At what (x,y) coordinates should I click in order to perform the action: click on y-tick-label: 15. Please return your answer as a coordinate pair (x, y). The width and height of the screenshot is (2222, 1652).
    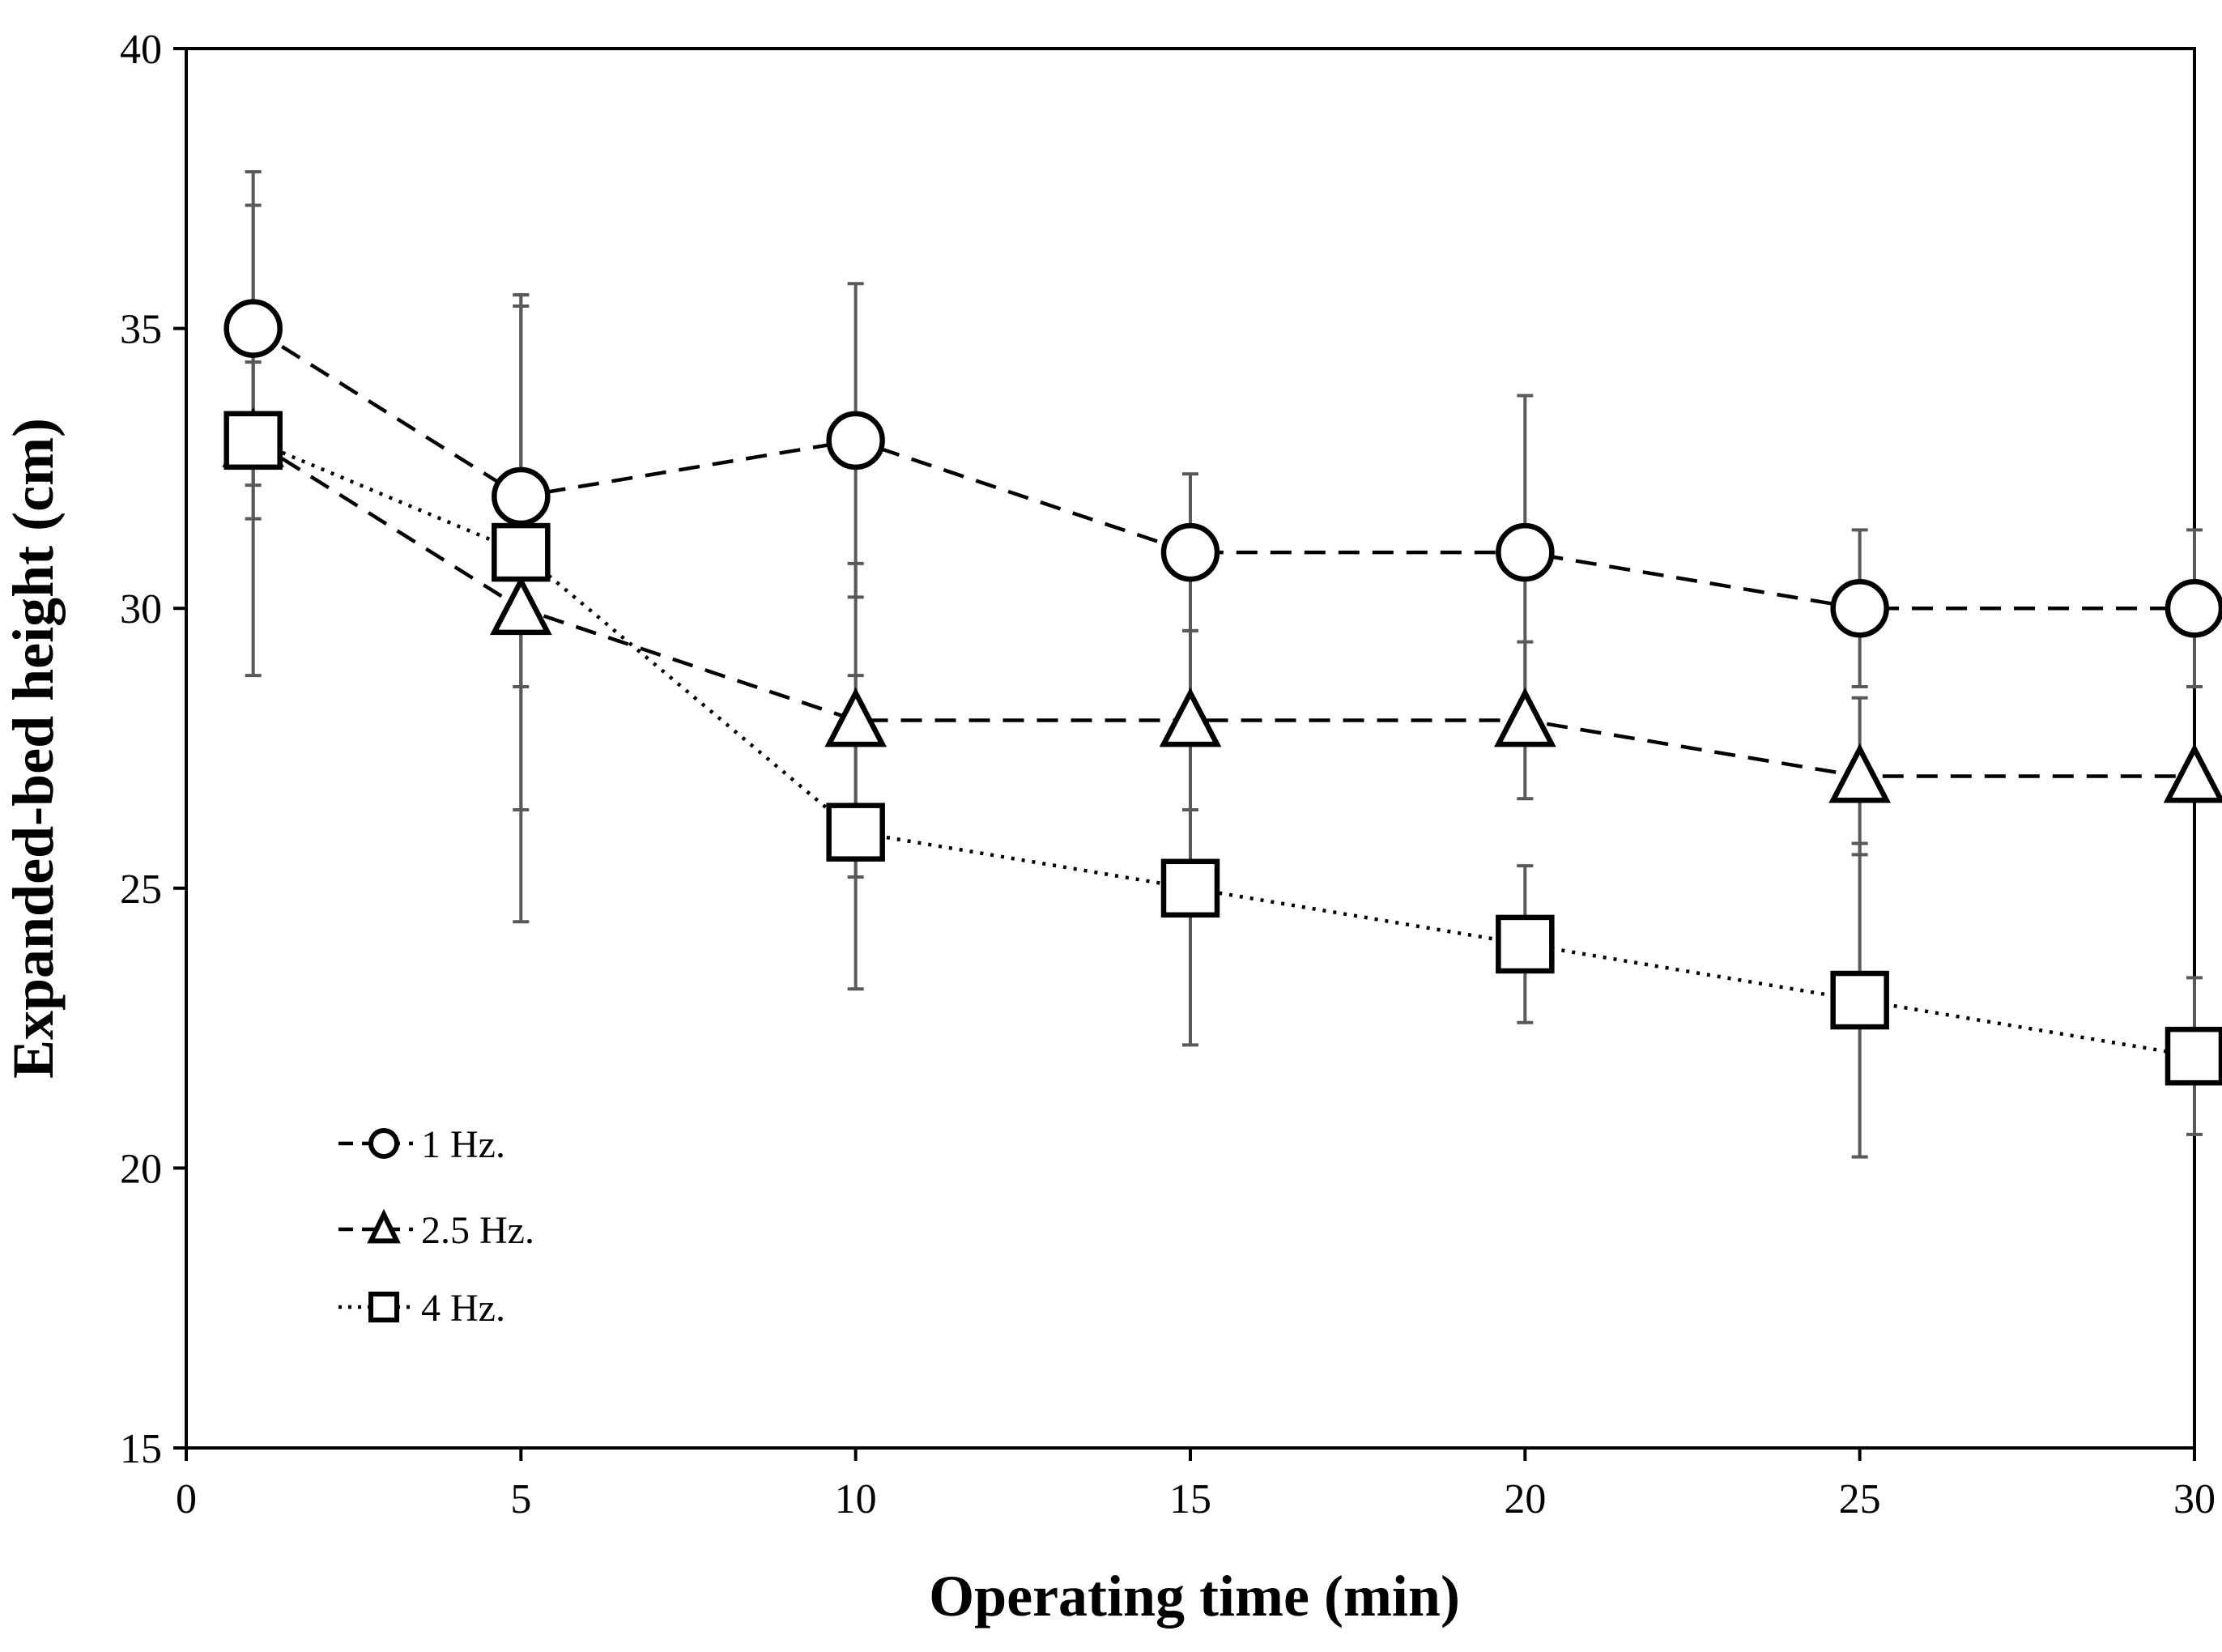
    Looking at the image, I should click on (141, 1449).